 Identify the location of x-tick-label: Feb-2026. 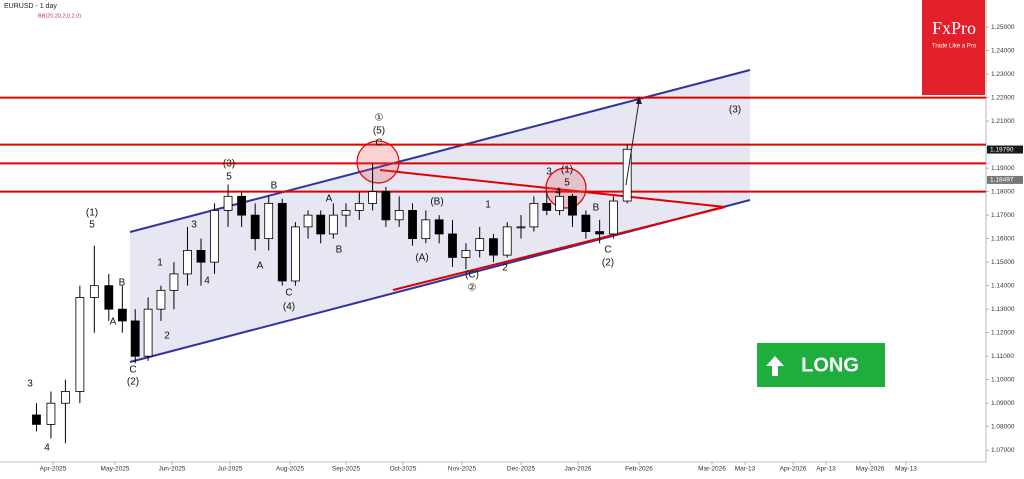
(639, 469).